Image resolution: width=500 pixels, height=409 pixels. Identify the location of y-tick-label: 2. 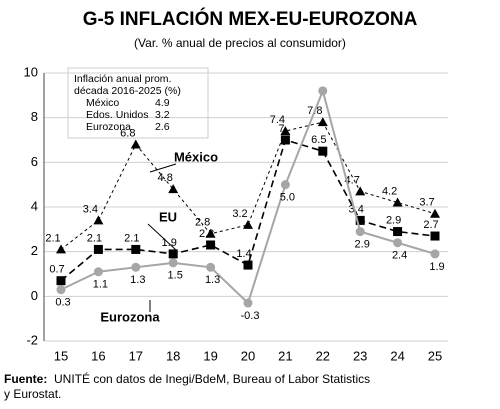
(34, 250).